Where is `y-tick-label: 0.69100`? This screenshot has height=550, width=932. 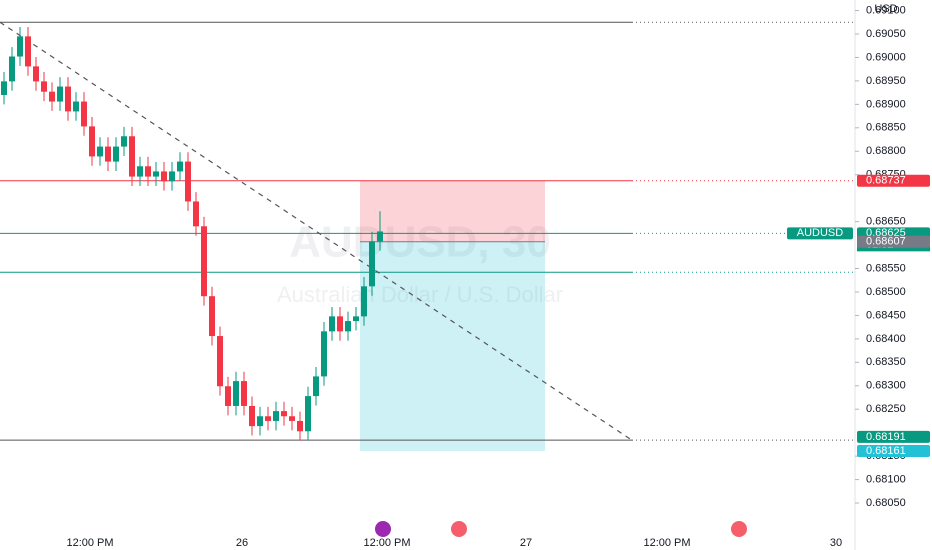
y-tick-label: 0.69100 is located at coordinates (886, 10).